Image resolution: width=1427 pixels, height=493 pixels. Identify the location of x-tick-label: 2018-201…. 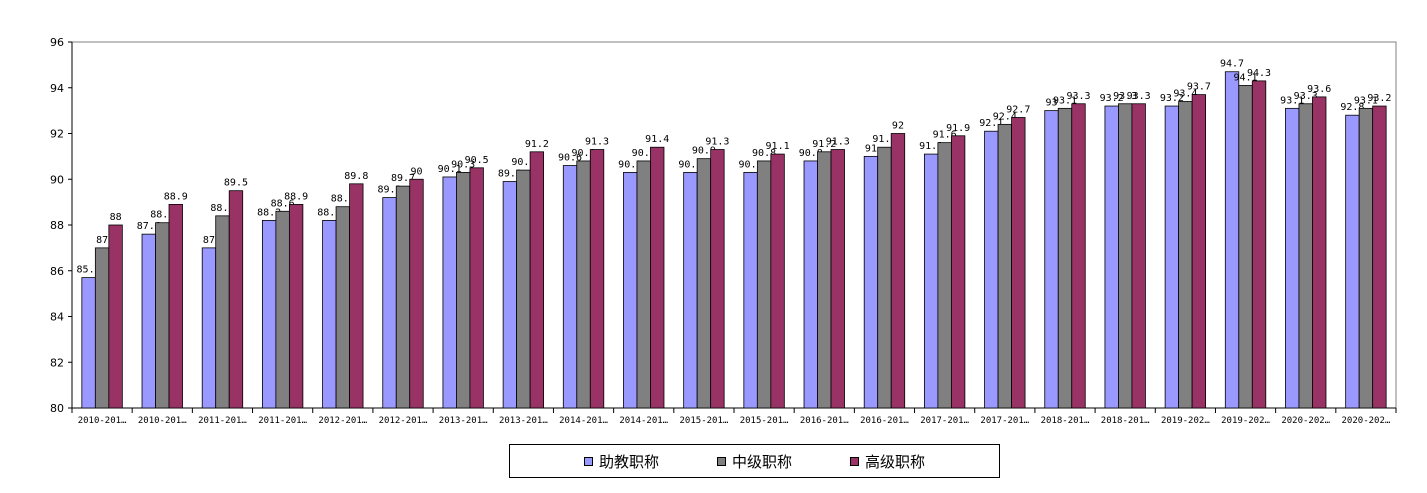
(1125, 421).